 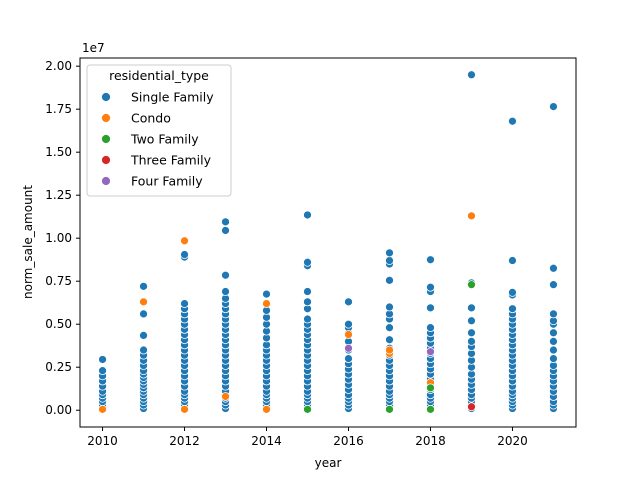 What do you see at coordinates (93, 48) in the screenshot?
I see `y-offset-label: 1e7` at bounding box center [93, 48].